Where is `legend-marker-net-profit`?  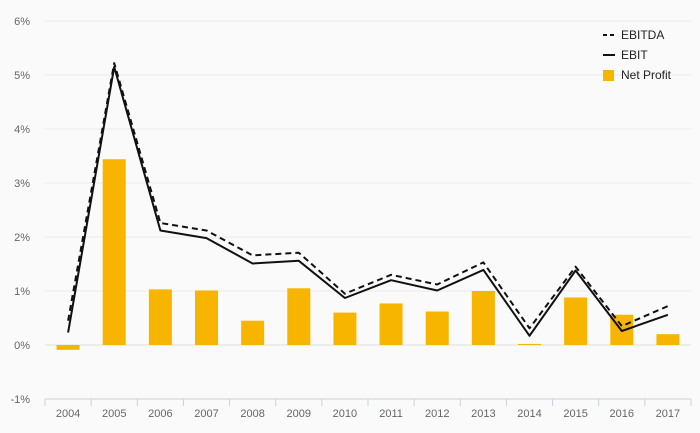 legend-marker-net-profit is located at coordinates (608, 75).